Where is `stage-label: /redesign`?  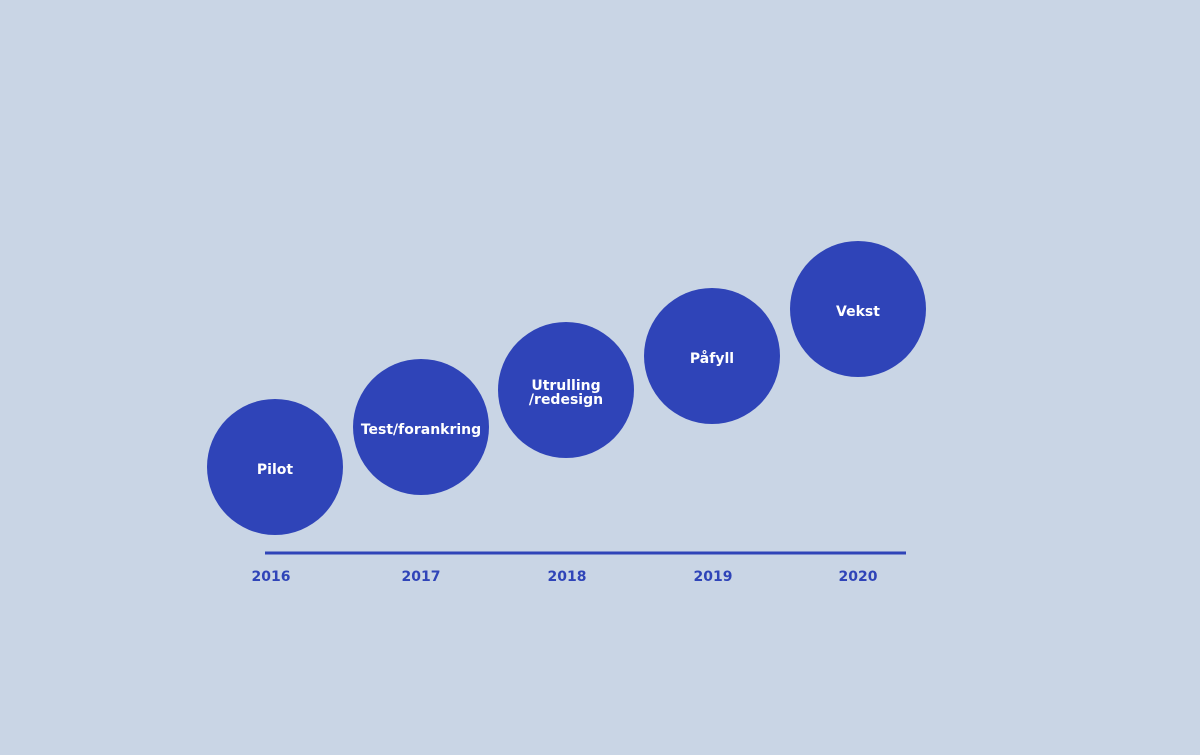 stage-label: /redesign is located at coordinates (566, 400).